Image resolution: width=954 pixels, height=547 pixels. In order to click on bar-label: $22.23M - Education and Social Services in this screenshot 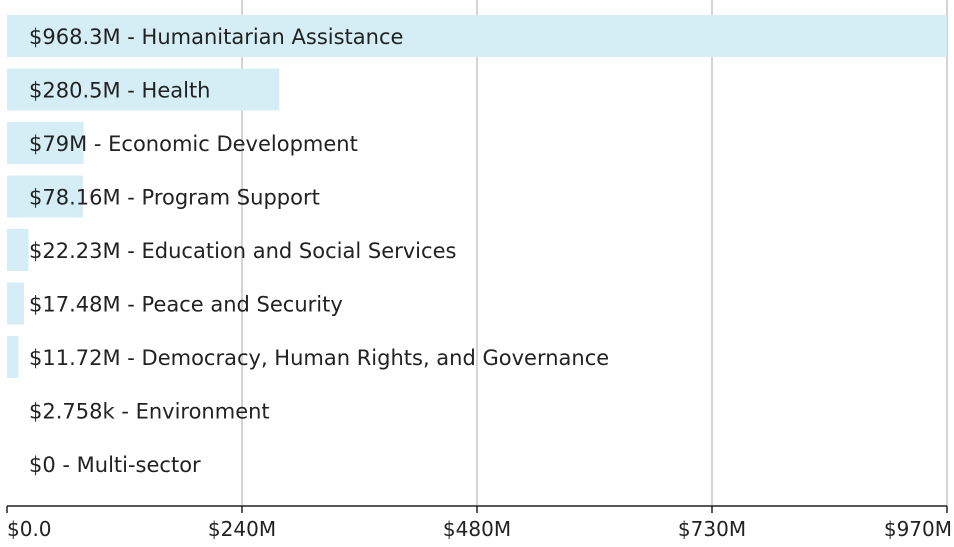, I will do `click(242, 251)`.